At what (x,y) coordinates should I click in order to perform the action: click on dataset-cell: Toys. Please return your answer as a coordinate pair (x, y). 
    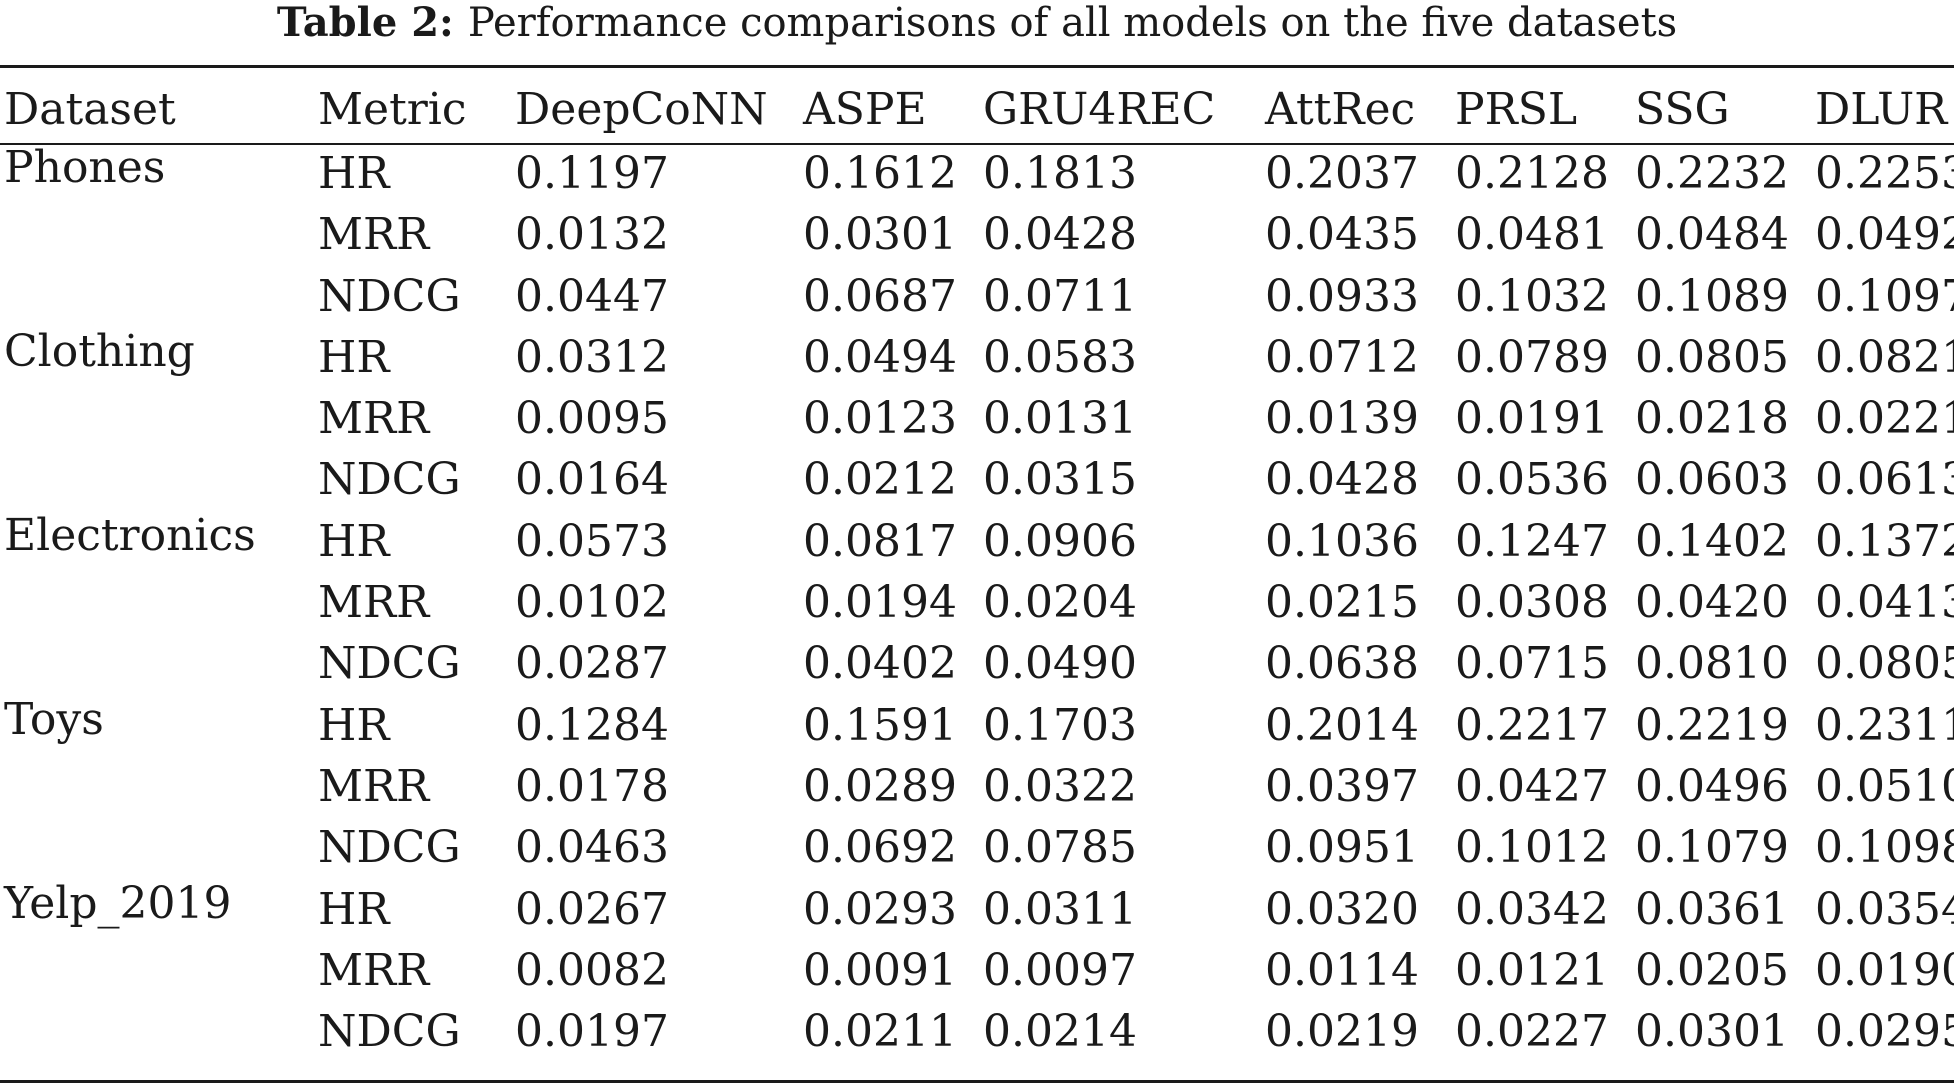
    Looking at the image, I should click on (159, 725).